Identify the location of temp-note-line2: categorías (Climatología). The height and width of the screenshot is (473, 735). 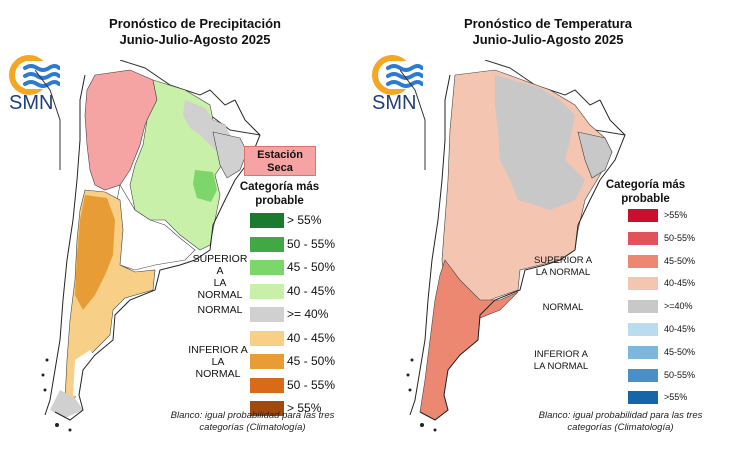
(620, 427).